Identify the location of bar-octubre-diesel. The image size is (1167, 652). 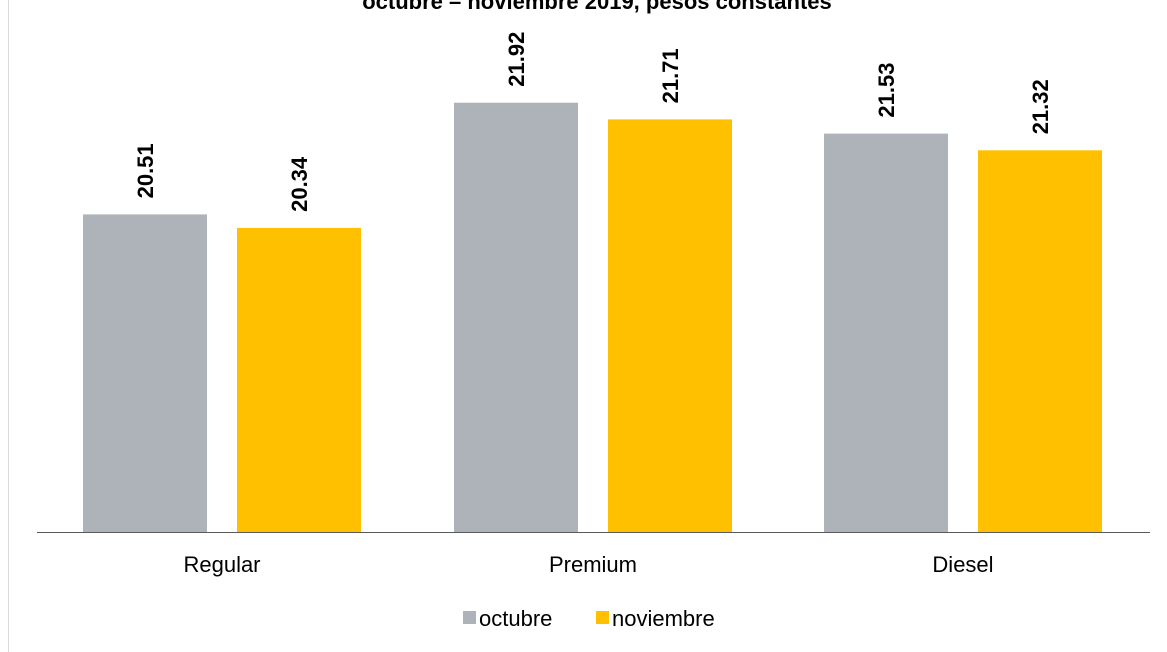
(886, 332).